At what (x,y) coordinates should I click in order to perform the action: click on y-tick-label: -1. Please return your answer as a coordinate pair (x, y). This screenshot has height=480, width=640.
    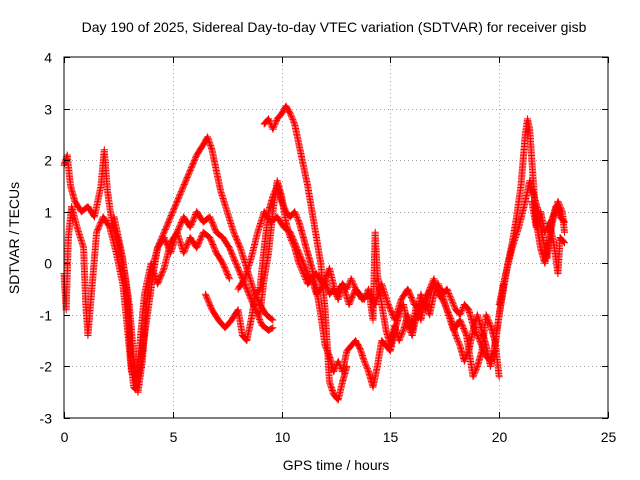
    Looking at the image, I should click on (46, 316).